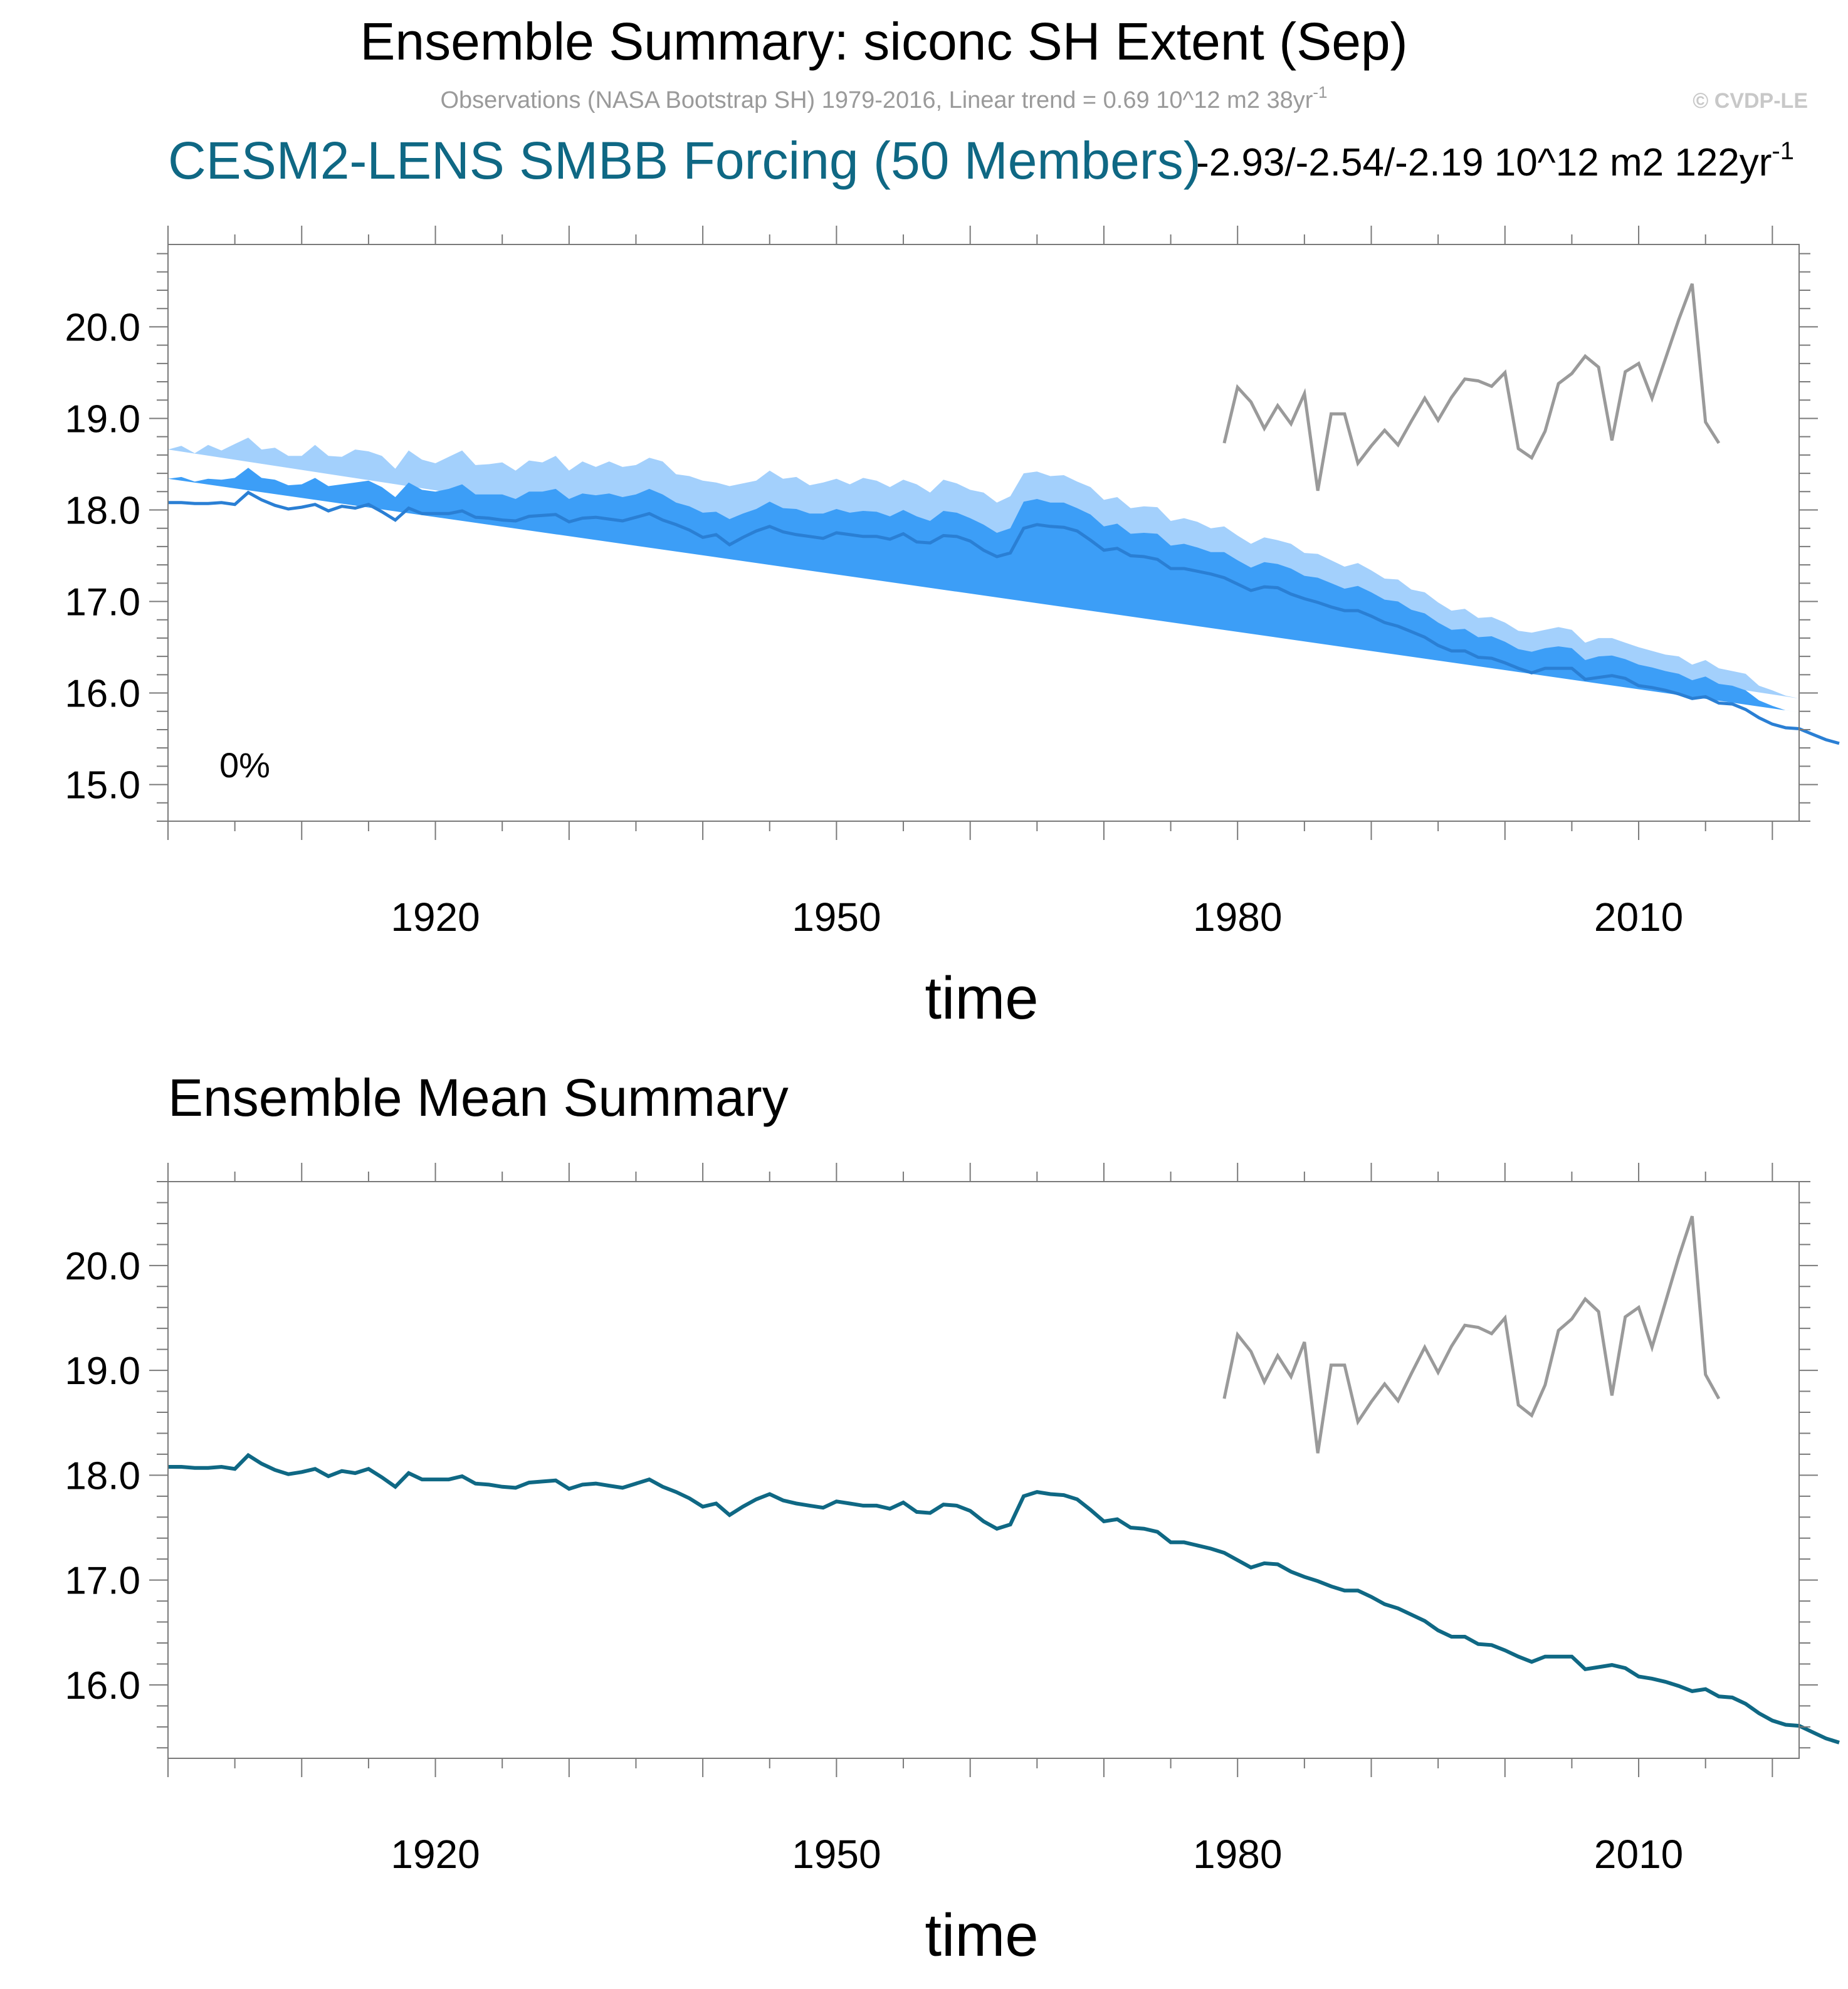  I want to click on trend-range-text: -2.93/-2.54/-2.19 10^12 m2 122yr, so click(1484, 162).